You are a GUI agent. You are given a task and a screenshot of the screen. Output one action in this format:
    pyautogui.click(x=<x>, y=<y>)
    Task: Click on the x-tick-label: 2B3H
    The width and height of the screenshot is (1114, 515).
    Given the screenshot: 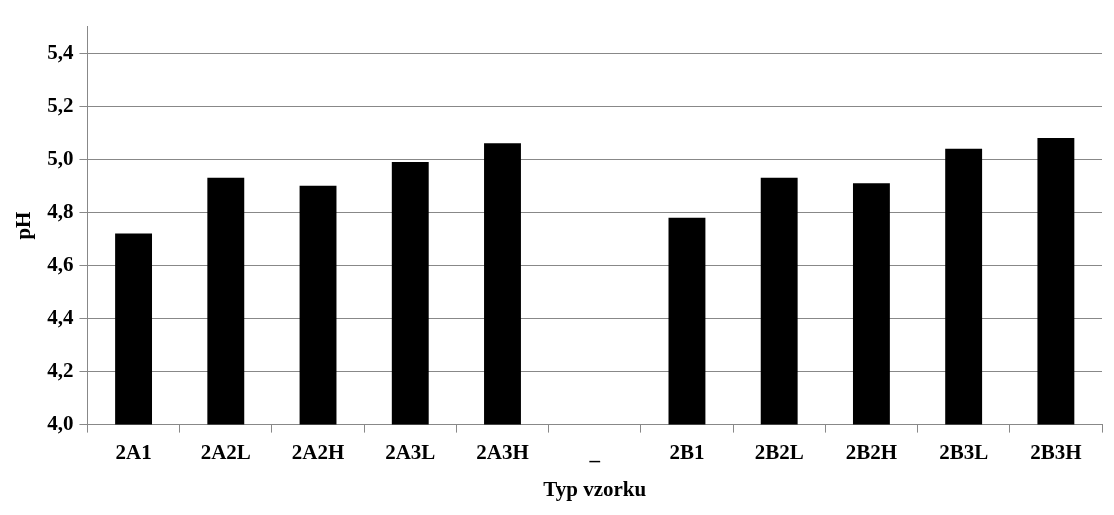 What is the action you would take?
    pyautogui.click(x=1056, y=451)
    